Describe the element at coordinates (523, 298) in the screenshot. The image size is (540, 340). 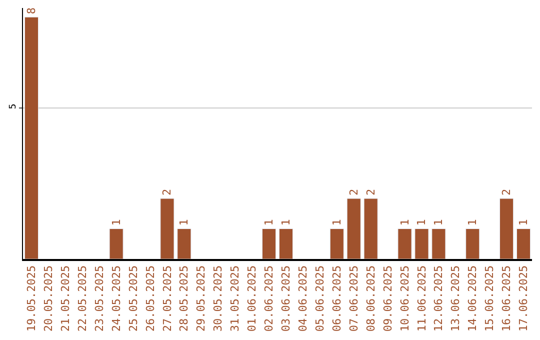
I see `x-tick-label: 17.06.2025` at that location.